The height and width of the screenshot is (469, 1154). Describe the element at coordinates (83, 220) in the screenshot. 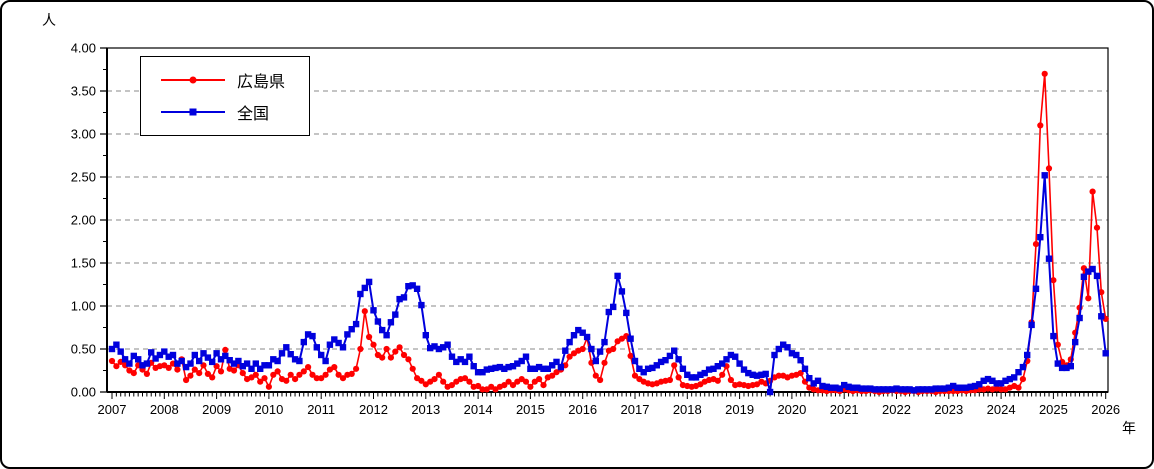

I see `svg-text: 2.00` at that location.